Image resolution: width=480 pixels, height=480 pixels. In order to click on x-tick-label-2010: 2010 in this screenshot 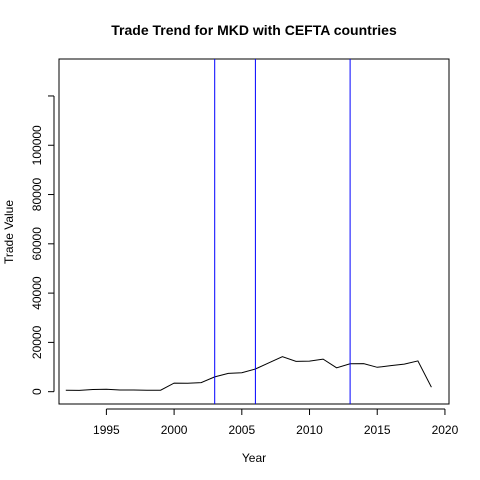, I will do `click(309, 430)`.